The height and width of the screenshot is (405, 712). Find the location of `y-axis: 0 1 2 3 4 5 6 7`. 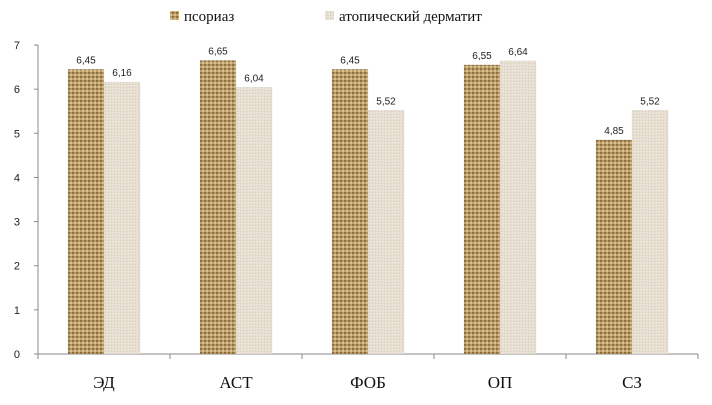

y-axis: 0 1 2 3 4 5 6 7 is located at coordinates (26, 200).